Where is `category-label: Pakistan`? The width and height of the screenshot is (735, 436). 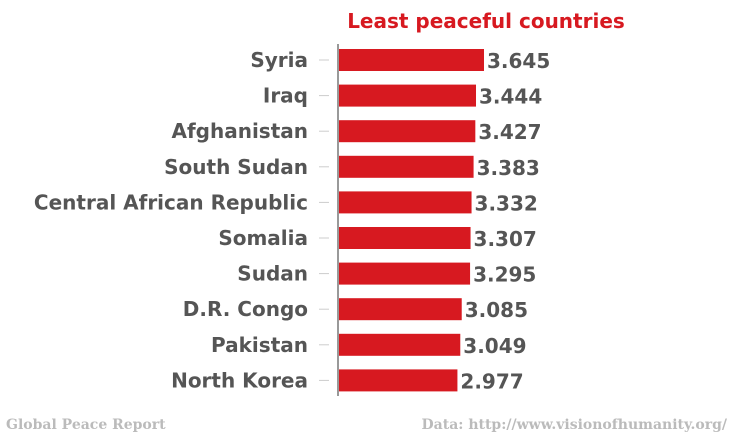 category-label: Pakistan is located at coordinates (259, 345).